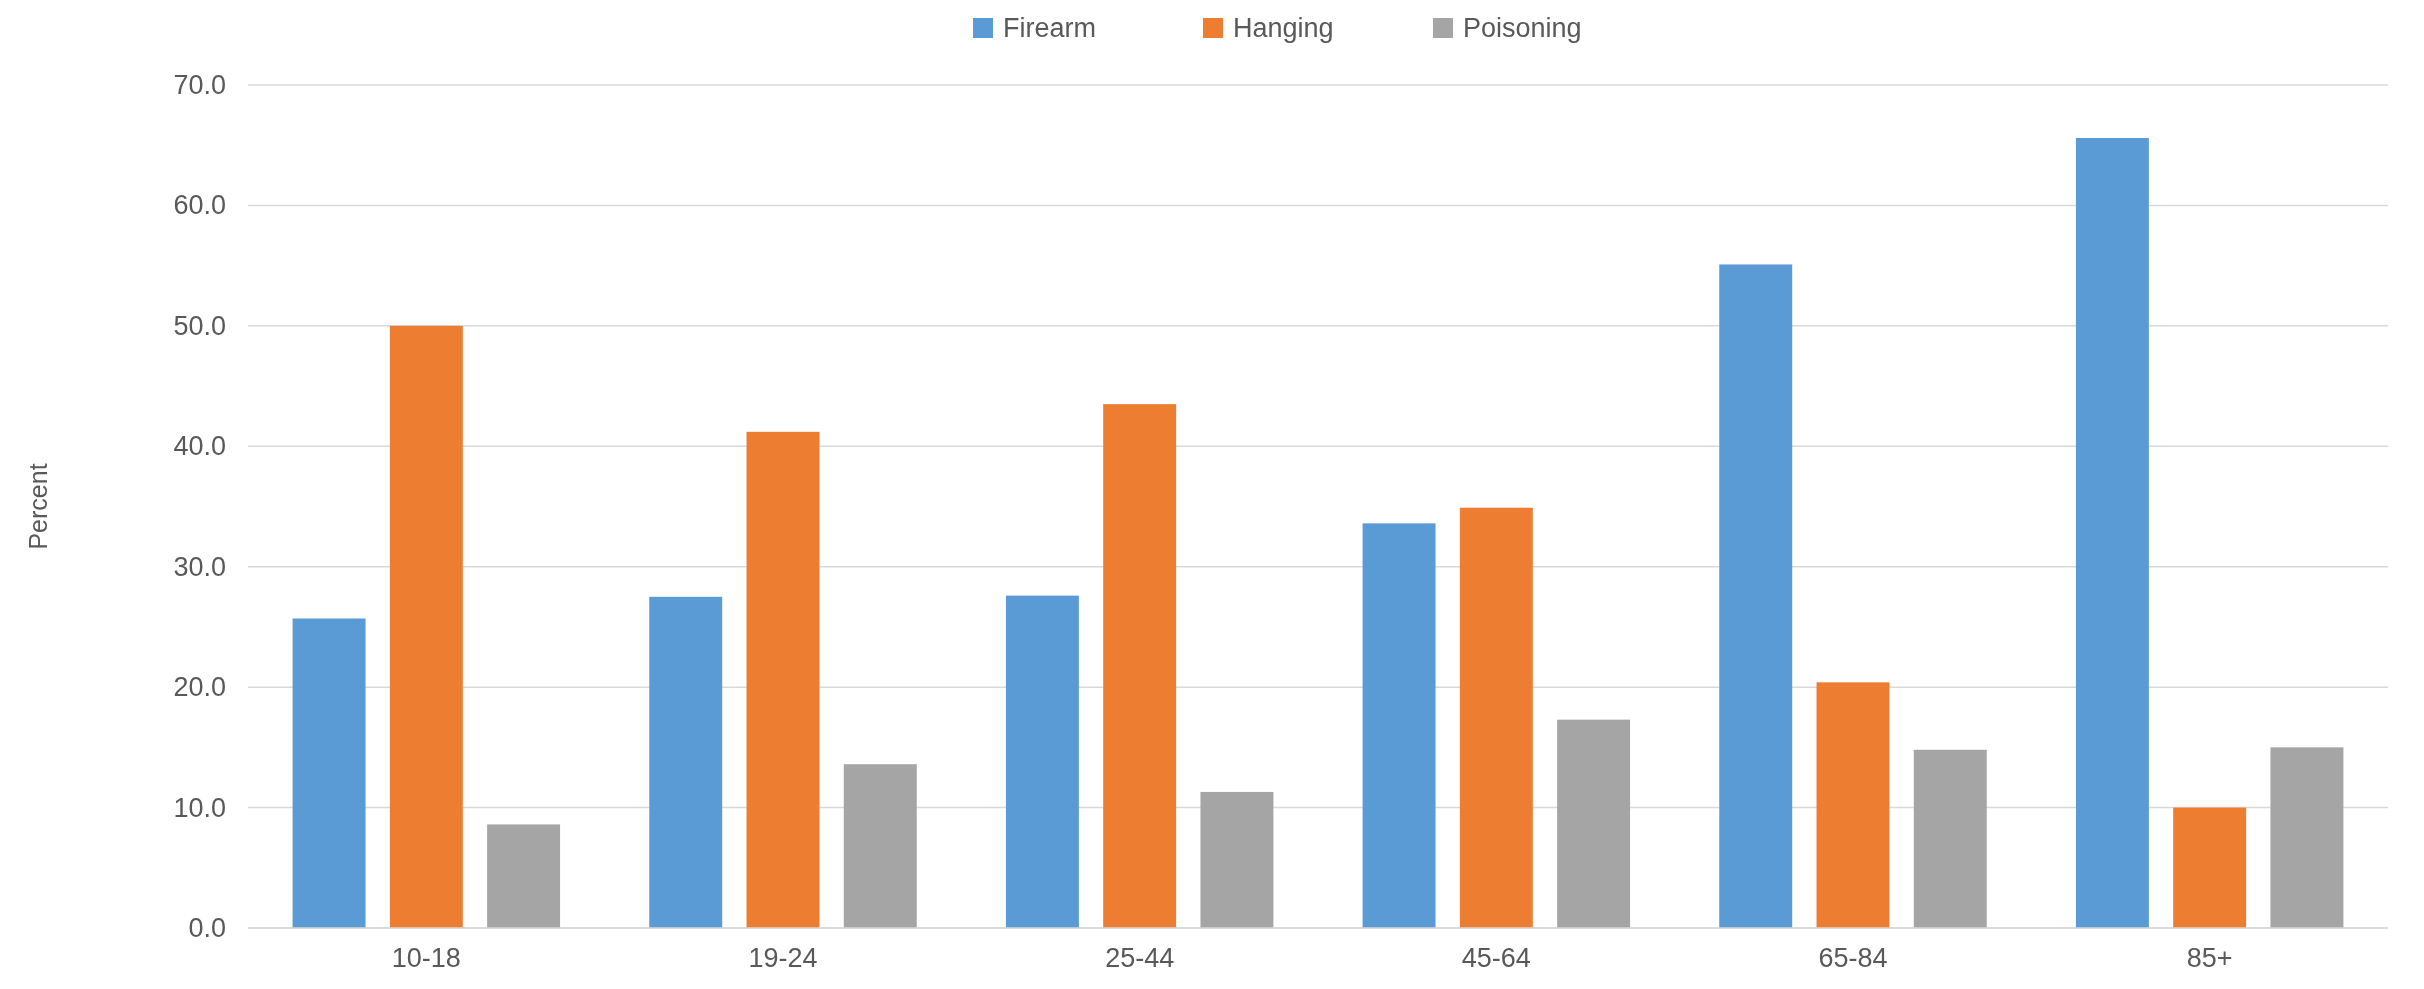 Image resolution: width=2424 pixels, height=989 pixels. I want to click on y-tick-label: 30.0, so click(199, 566).